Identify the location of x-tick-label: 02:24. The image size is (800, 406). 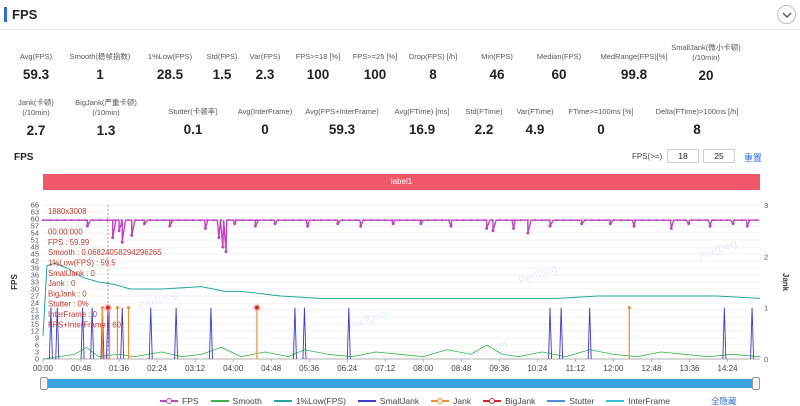
(157, 368).